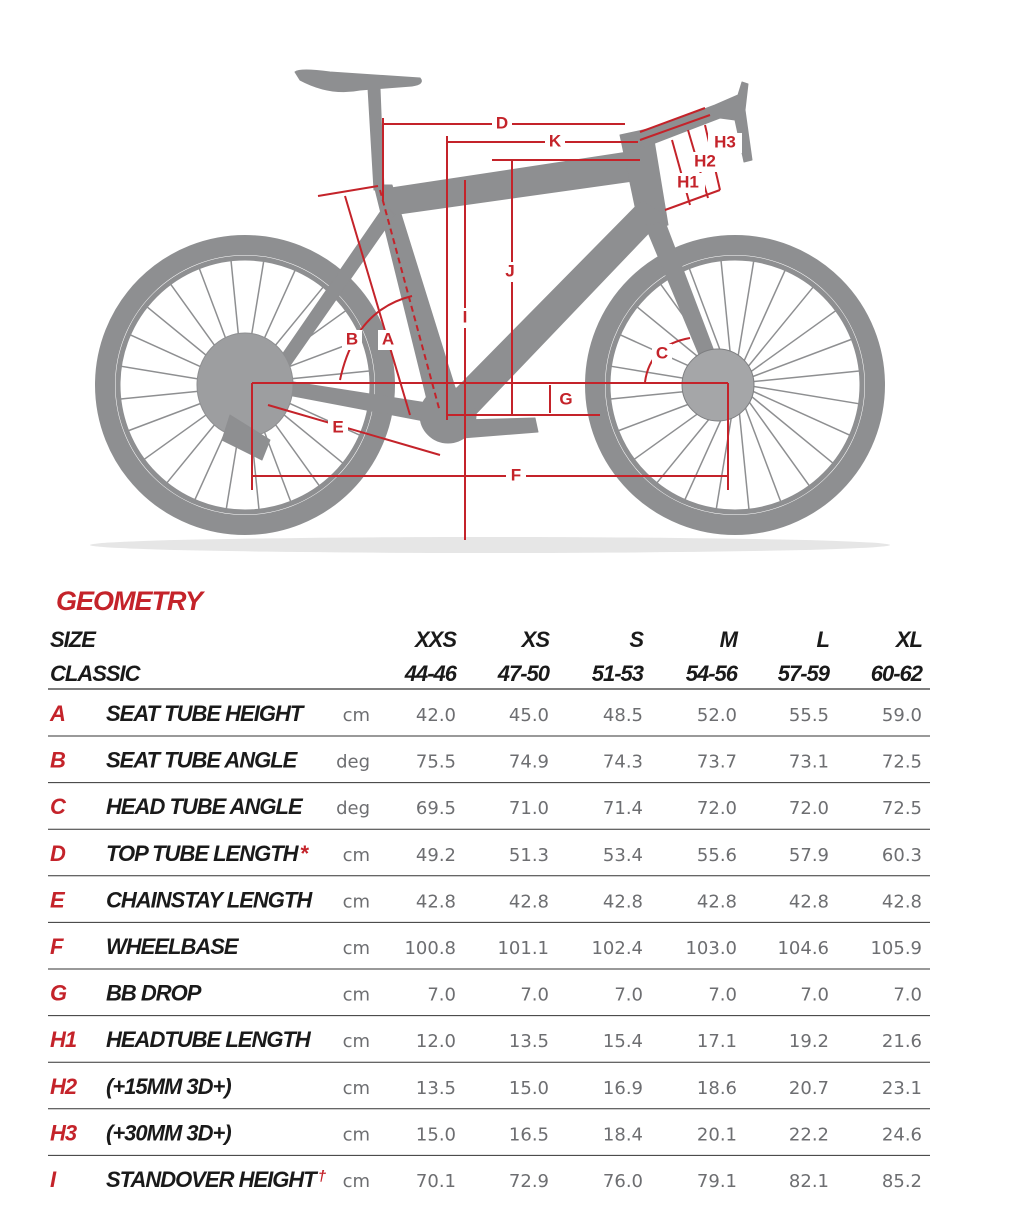 The image size is (1026, 1210). I want to click on cell-value: 74.3, so click(623, 762).